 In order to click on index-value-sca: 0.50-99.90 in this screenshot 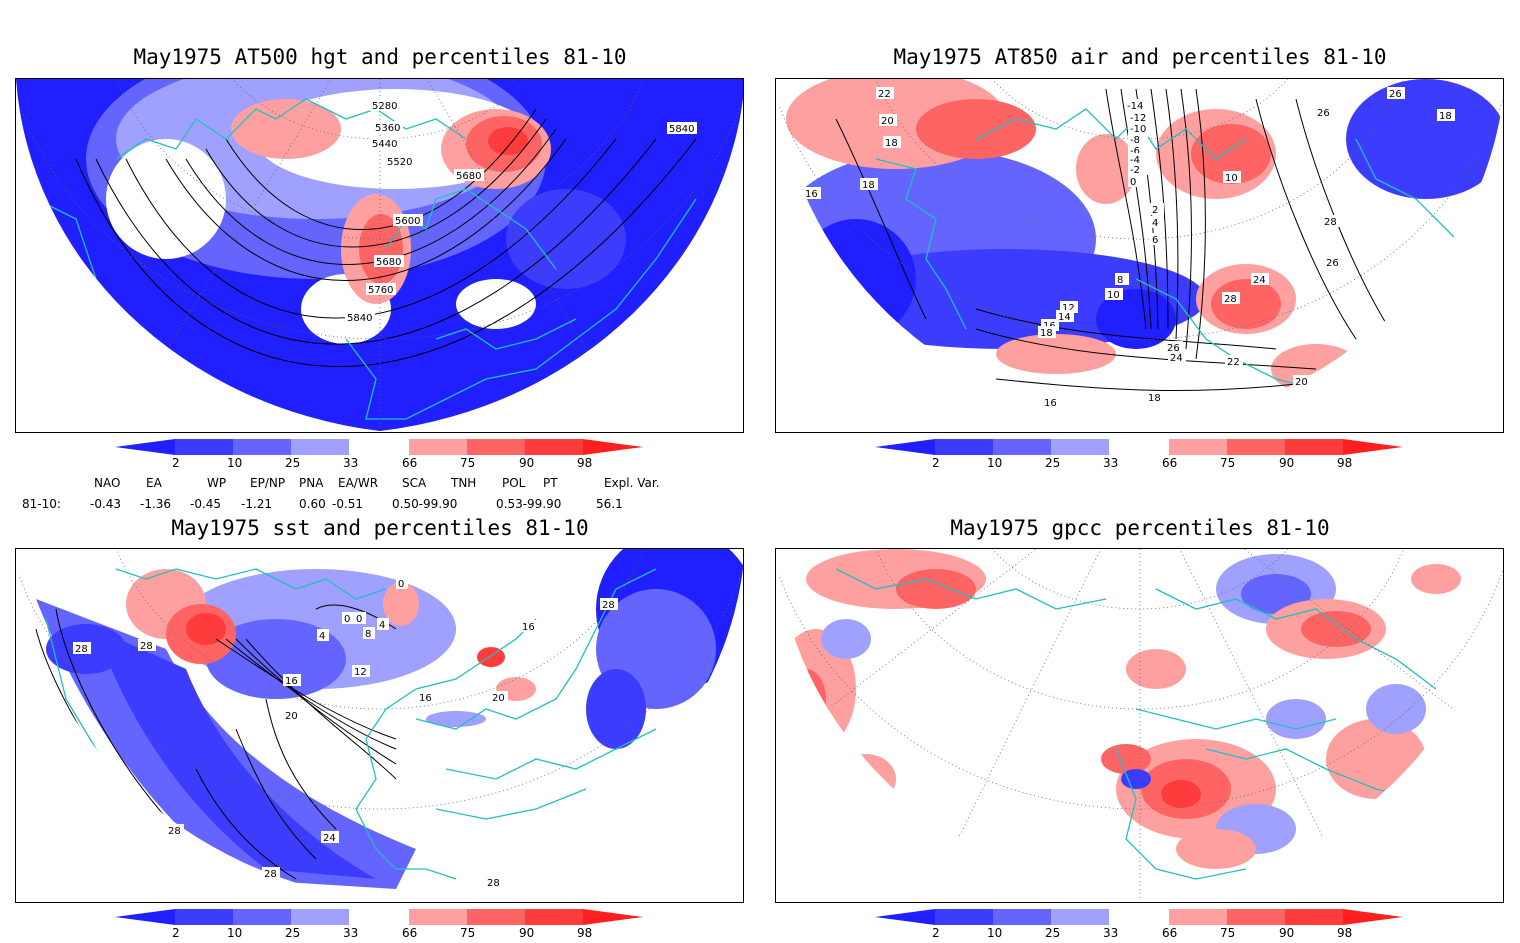, I will do `click(425, 504)`.